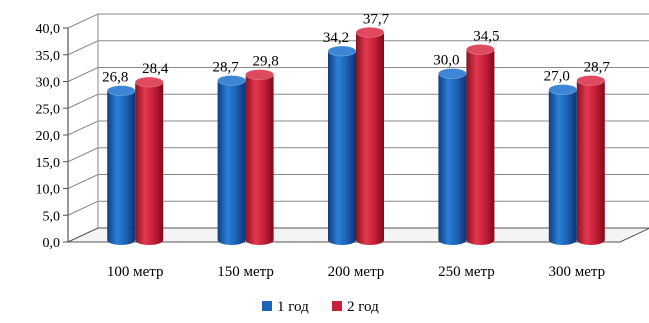 This screenshot has height=323, width=649. Describe the element at coordinates (466, 272) in the screenshot. I see `x-tick-label: 250 метр` at that location.